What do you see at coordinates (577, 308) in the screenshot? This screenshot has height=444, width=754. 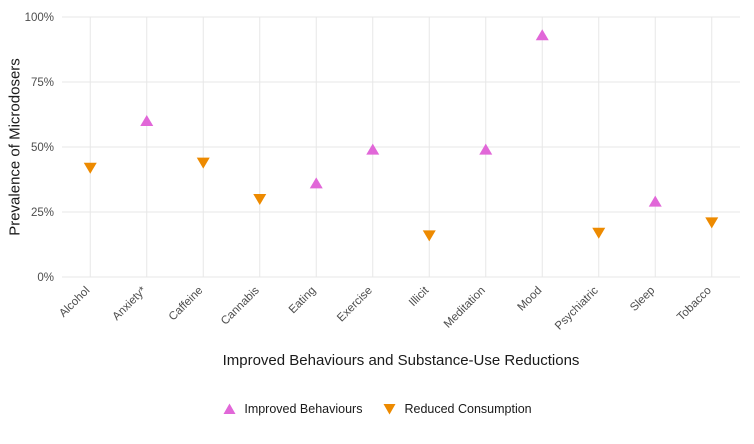 I see `x-tick-label: Psychiatric` at bounding box center [577, 308].